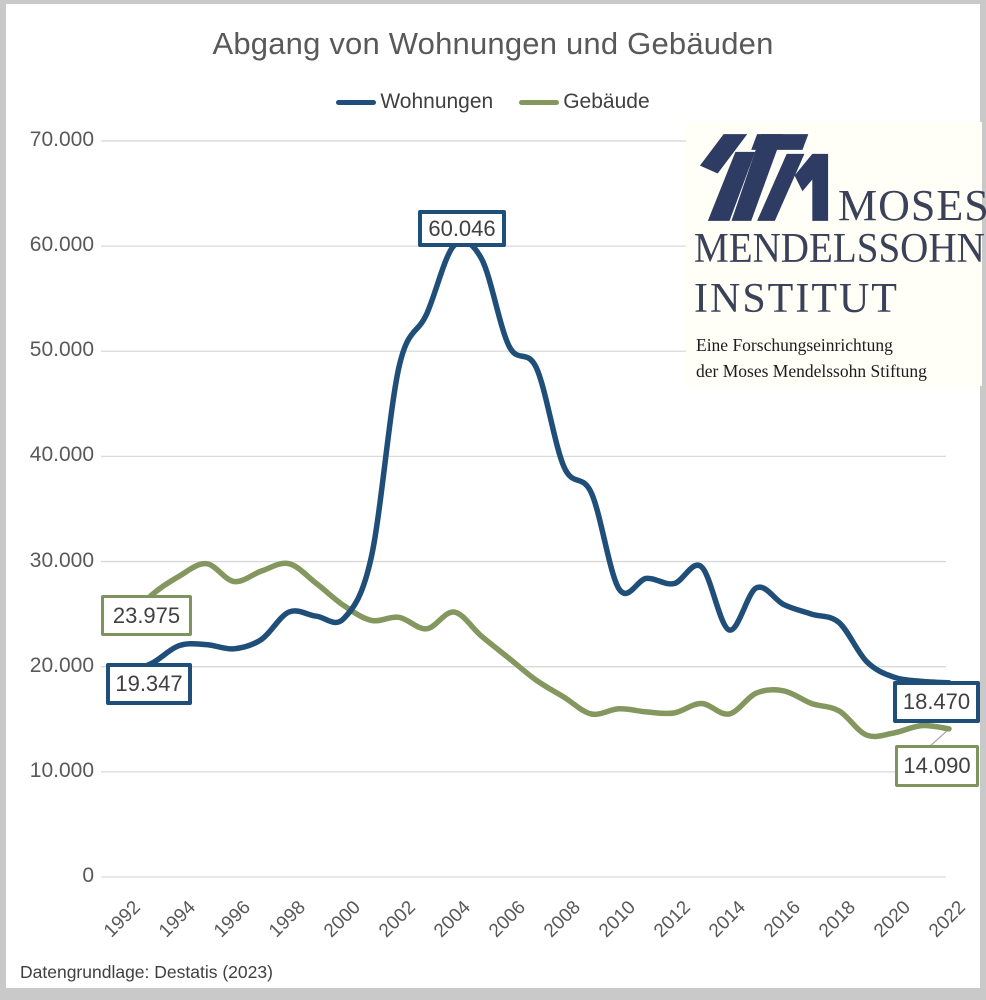 The image size is (986, 1000). What do you see at coordinates (88, 875) in the screenshot?
I see `y-axis-label: 0` at bounding box center [88, 875].